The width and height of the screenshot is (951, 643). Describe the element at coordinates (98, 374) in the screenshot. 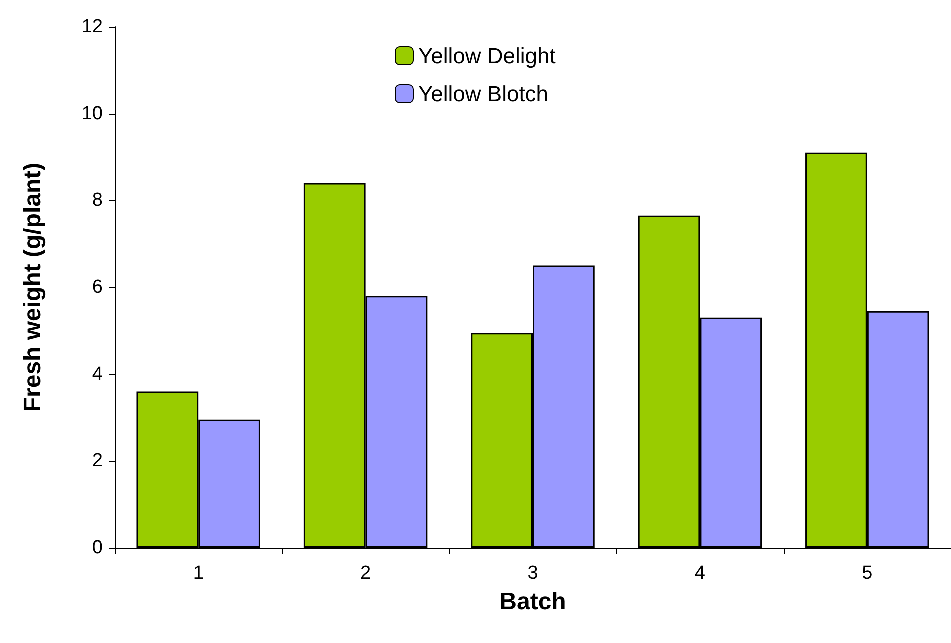

I see `y-tick-label: 4` at that location.